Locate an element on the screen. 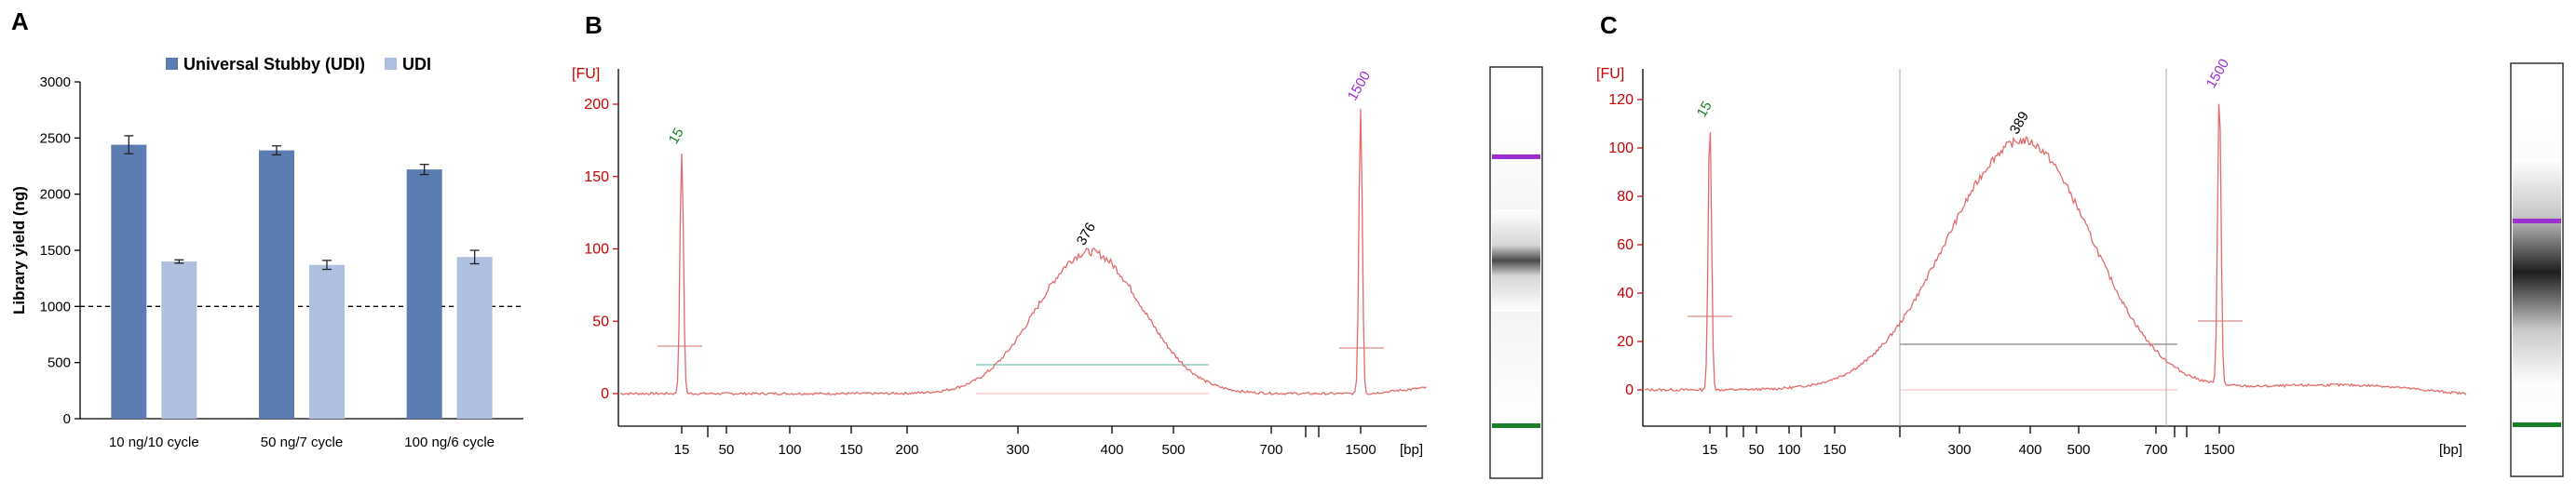 The height and width of the screenshot is (495, 2576). panel-c-y-tick-label: 100 is located at coordinates (1621, 148).